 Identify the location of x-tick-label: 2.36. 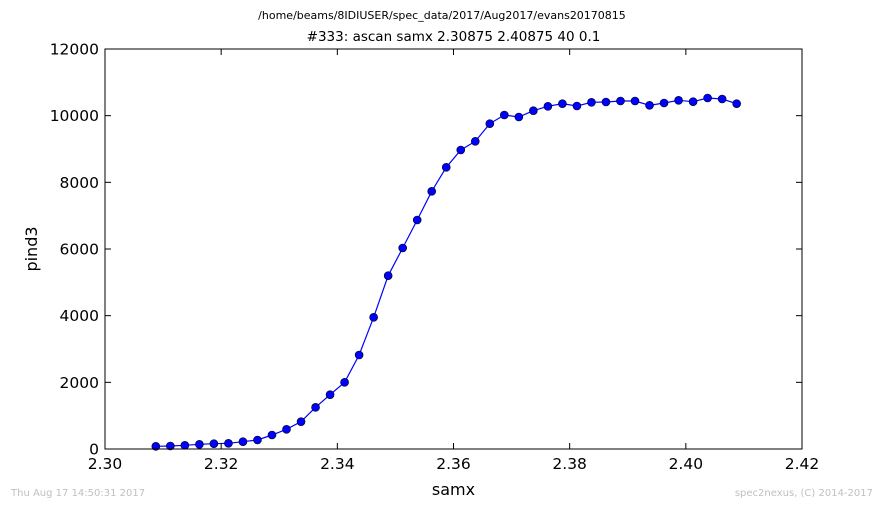
(453, 464).